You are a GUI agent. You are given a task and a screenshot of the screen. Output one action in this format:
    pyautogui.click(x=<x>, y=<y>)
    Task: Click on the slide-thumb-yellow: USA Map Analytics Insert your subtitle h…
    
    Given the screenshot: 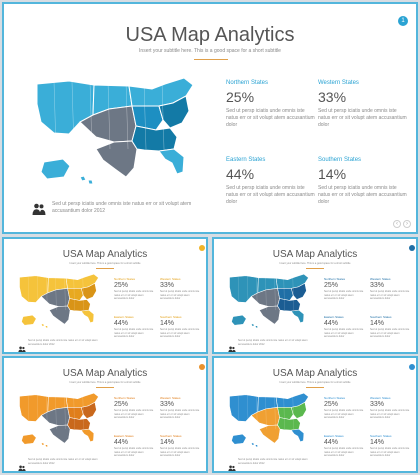 What is the action you would take?
    pyautogui.click(x=105, y=295)
    